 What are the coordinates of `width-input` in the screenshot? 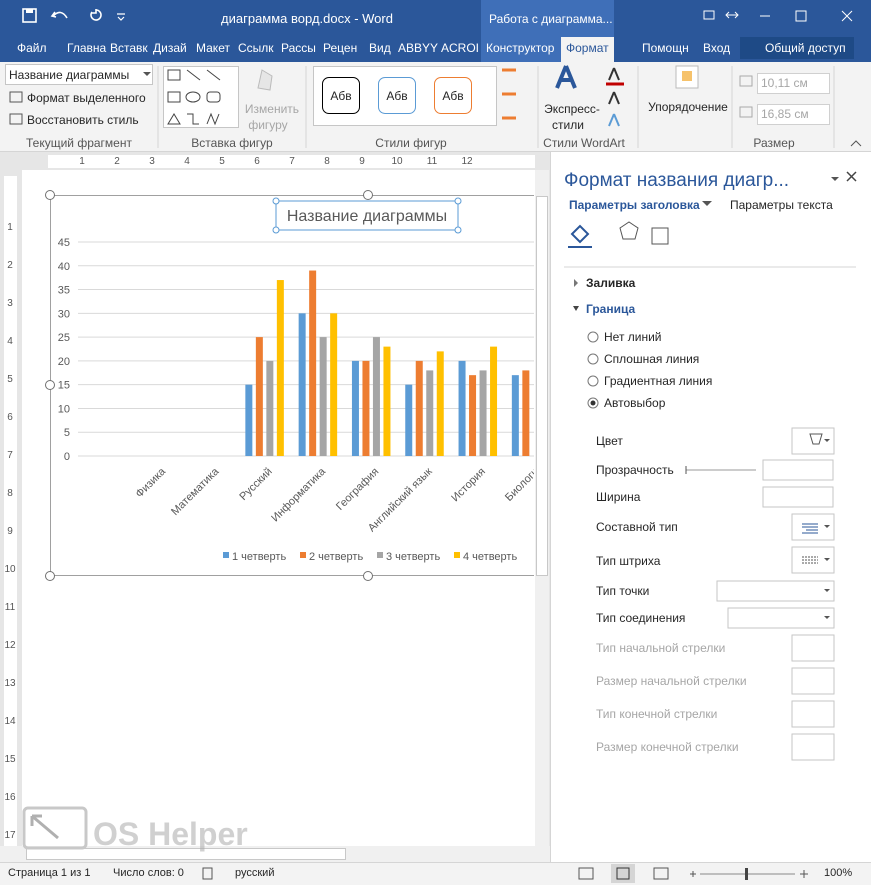 It's located at (793, 114).